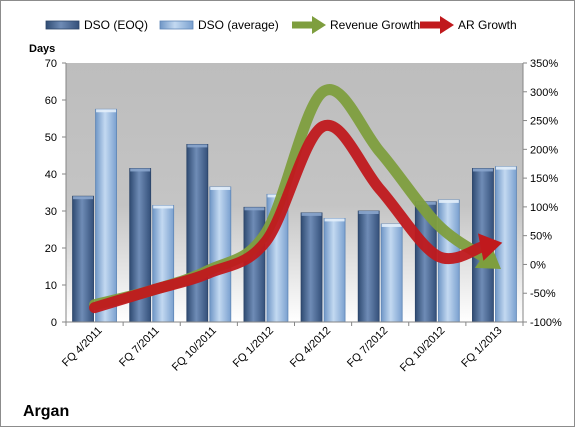 This screenshot has height=427, width=575. I want to click on arrowhead-revenue-growth, so click(487, 257).